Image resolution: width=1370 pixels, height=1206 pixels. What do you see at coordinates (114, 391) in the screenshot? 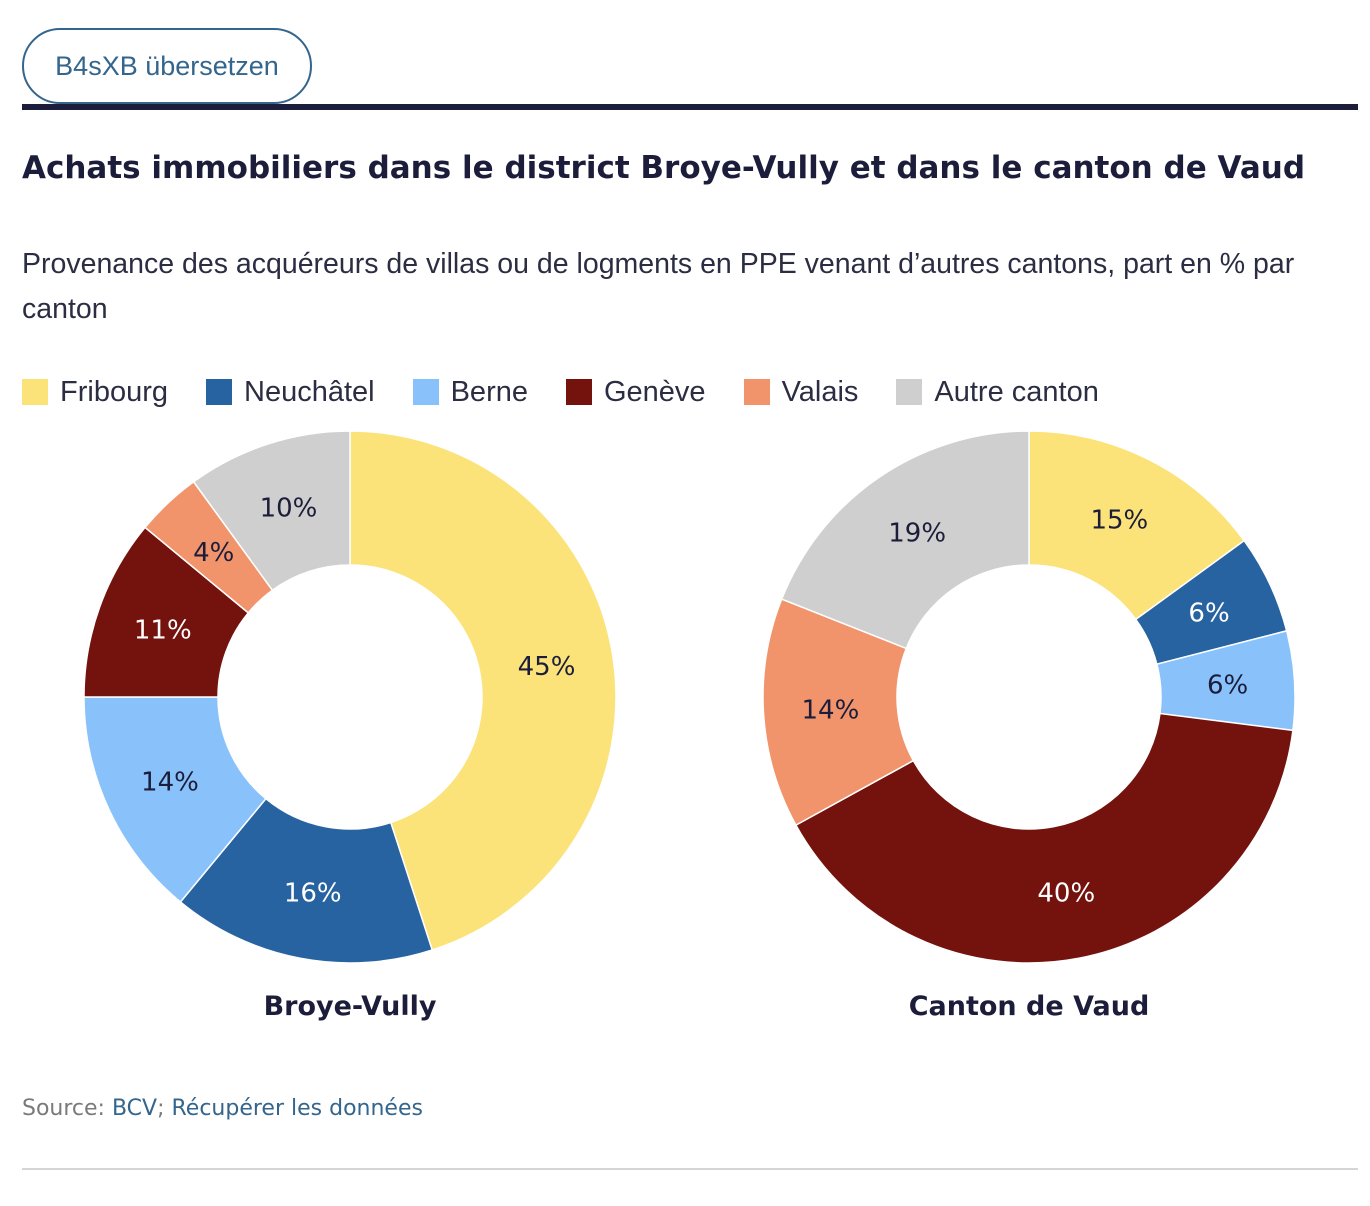
I see `legend-label: Fribourg` at bounding box center [114, 391].